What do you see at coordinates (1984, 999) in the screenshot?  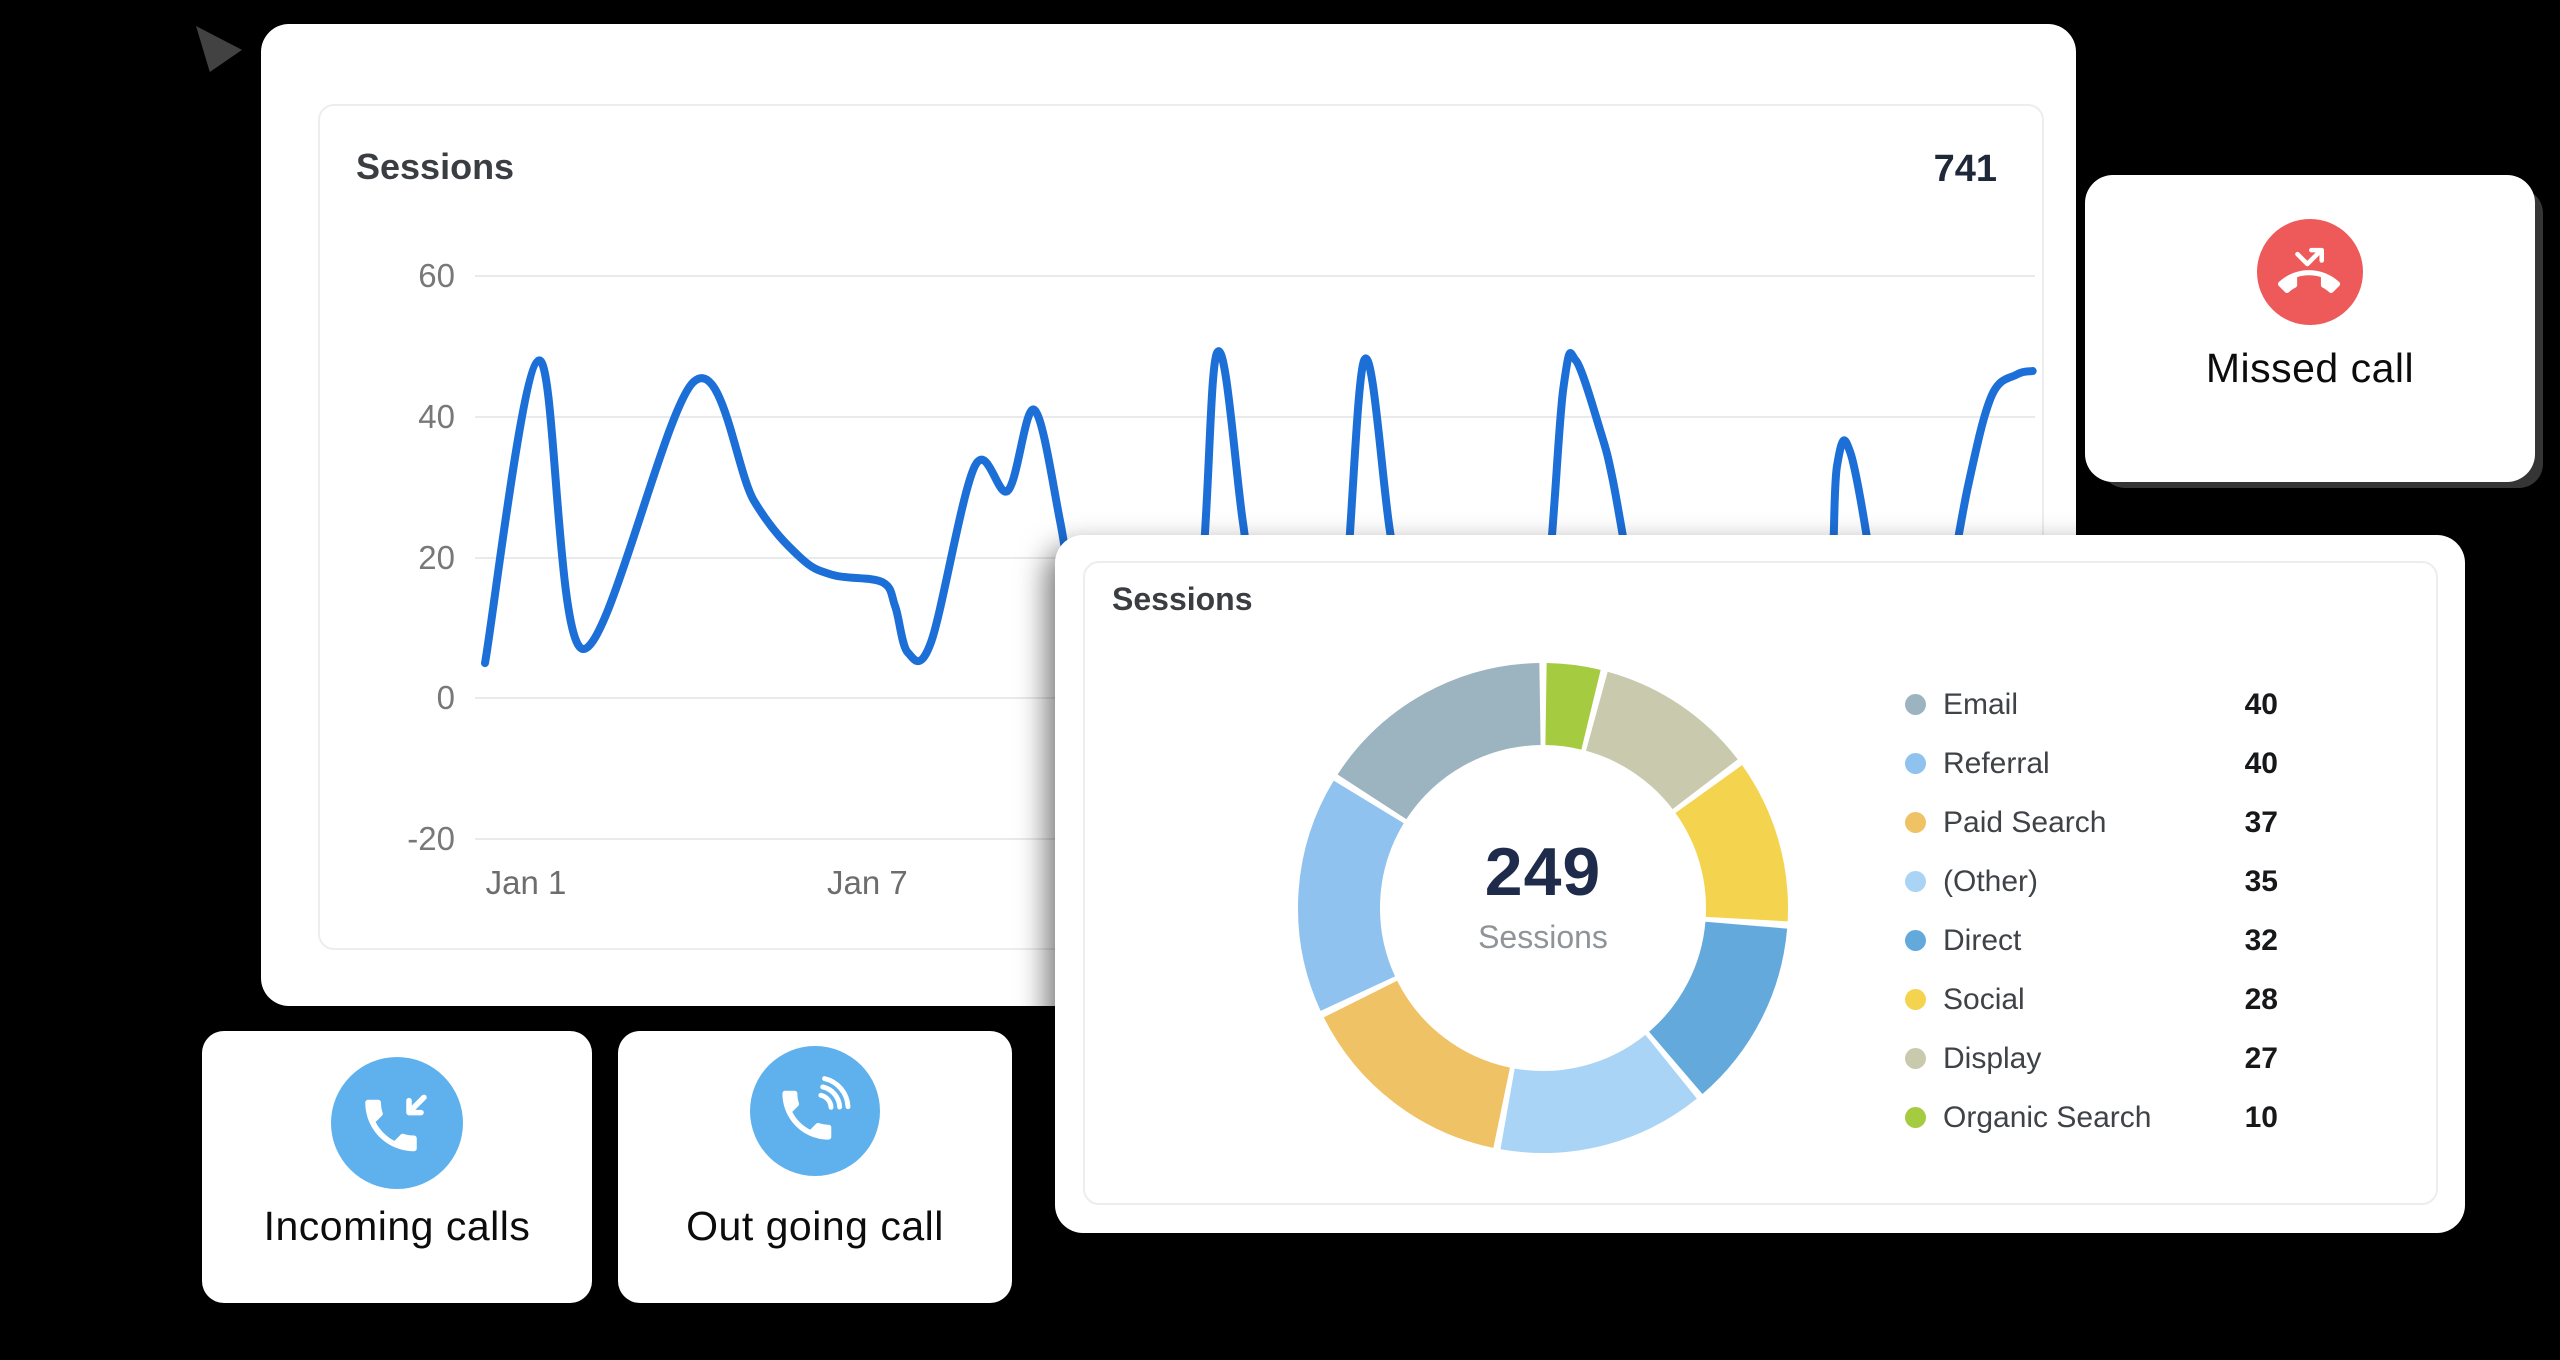 I see `legend-label: Social` at bounding box center [1984, 999].